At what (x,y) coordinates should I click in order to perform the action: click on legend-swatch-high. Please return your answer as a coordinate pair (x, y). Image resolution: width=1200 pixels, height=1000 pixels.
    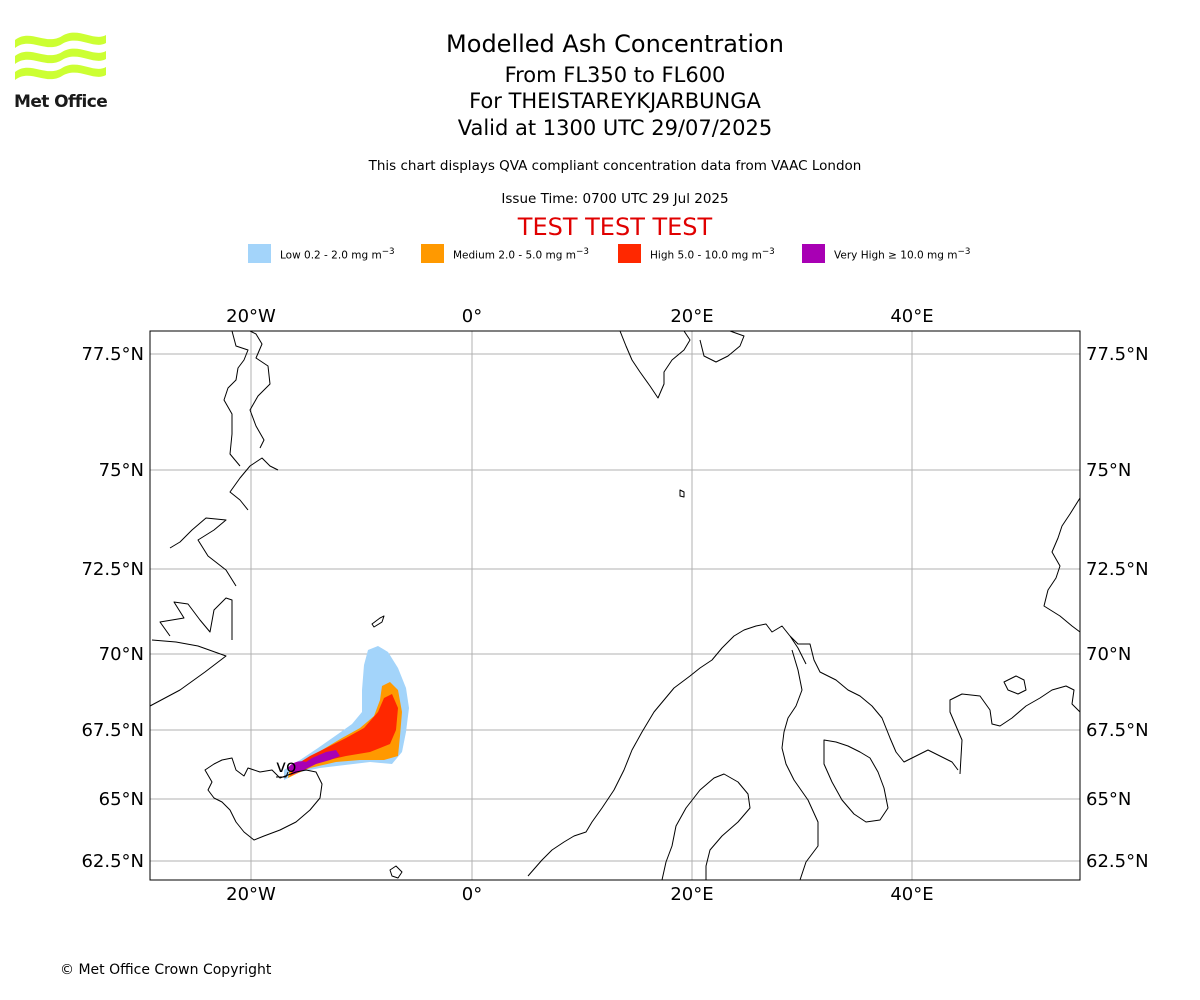
    Looking at the image, I should click on (629, 253).